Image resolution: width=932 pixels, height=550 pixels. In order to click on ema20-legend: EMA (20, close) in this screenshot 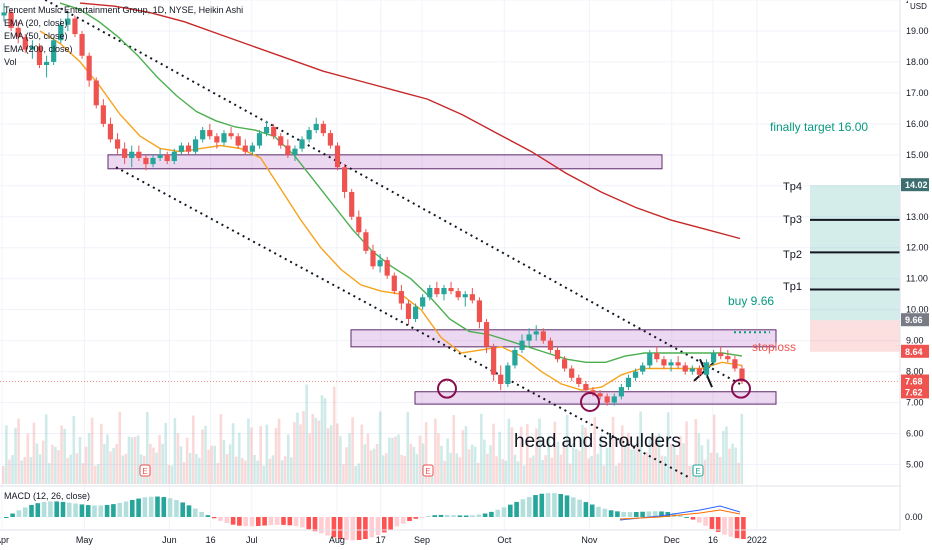, I will do `click(36, 23)`.